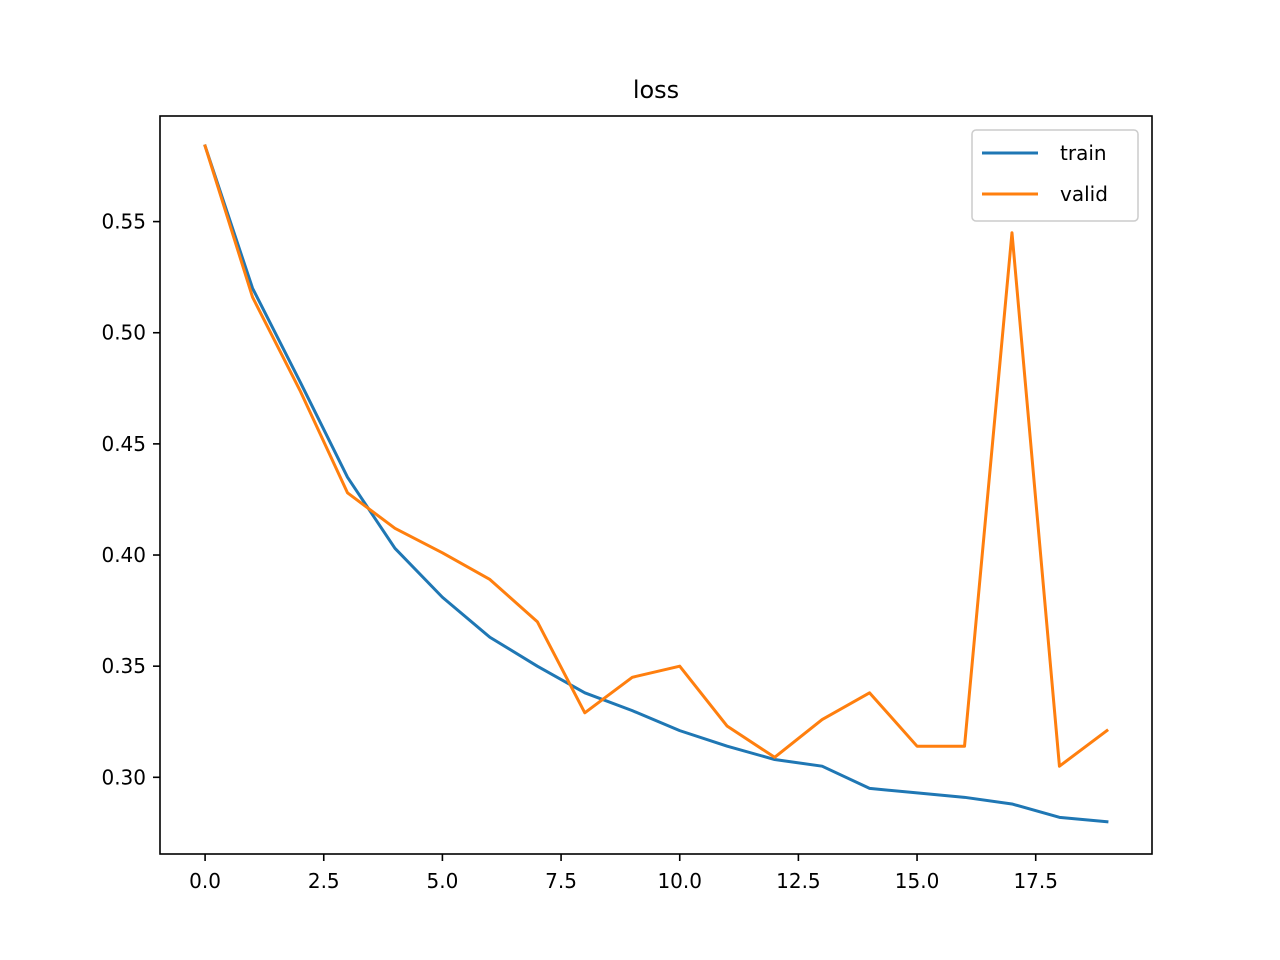  Describe the element at coordinates (561, 881) in the screenshot. I see `x-tick-label: 7.5` at that location.